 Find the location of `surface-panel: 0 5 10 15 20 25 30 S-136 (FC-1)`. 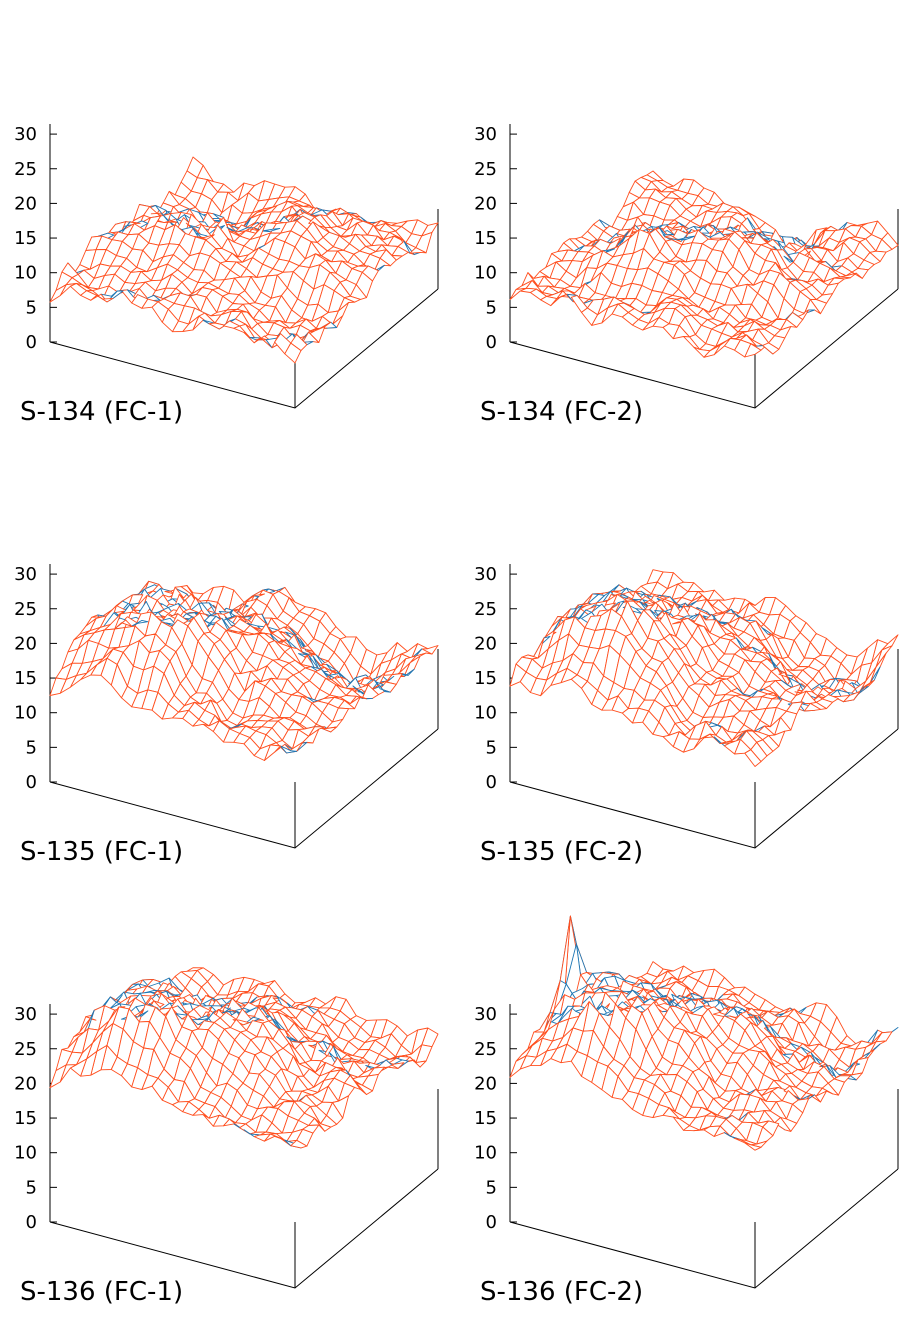

surface-panel: 0 5 10 15 20 25 30 S-136 (FC-1) is located at coordinates (226, 1137).